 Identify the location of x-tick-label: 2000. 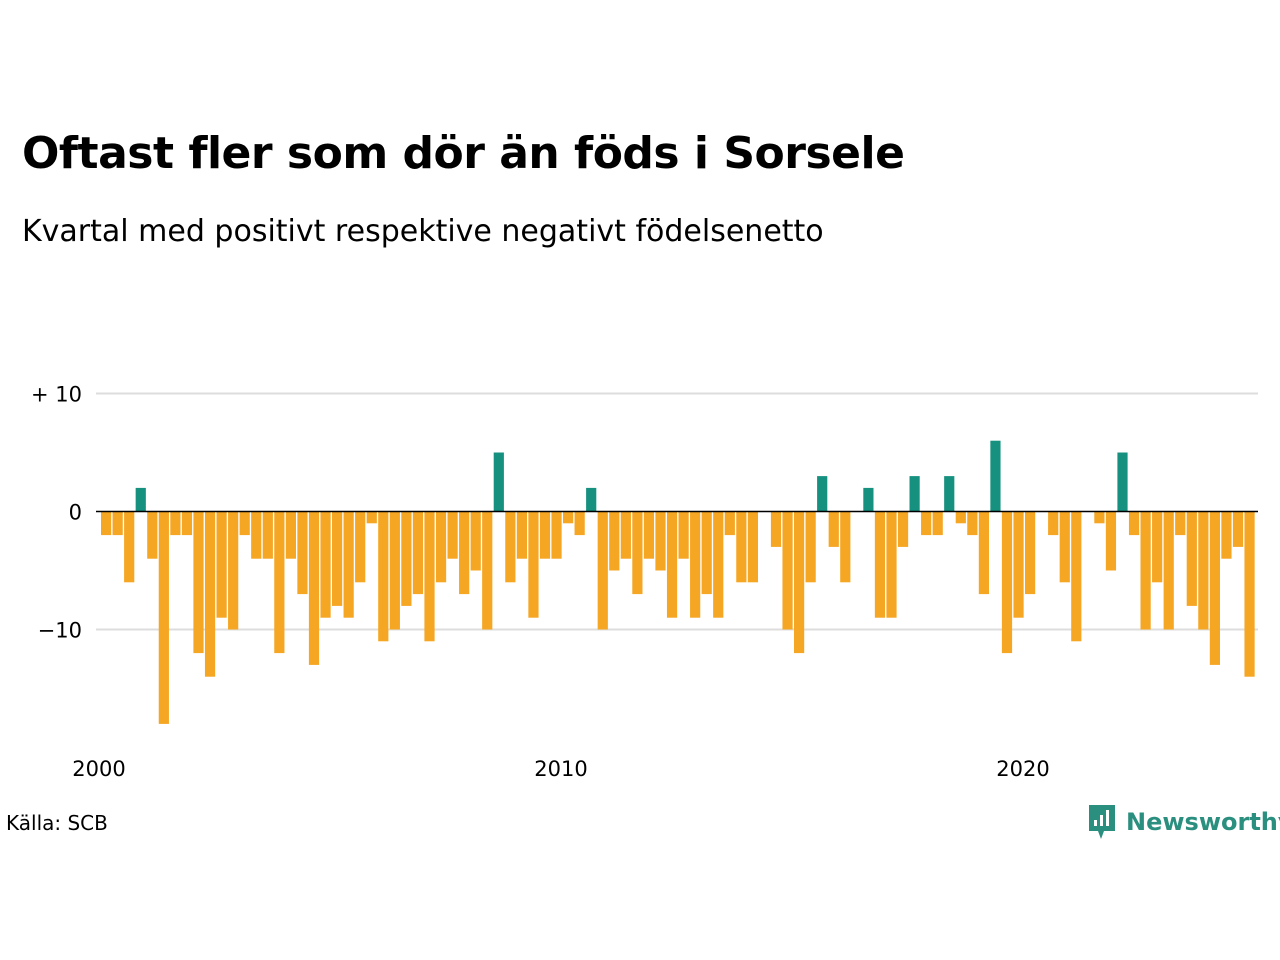
(98, 769).